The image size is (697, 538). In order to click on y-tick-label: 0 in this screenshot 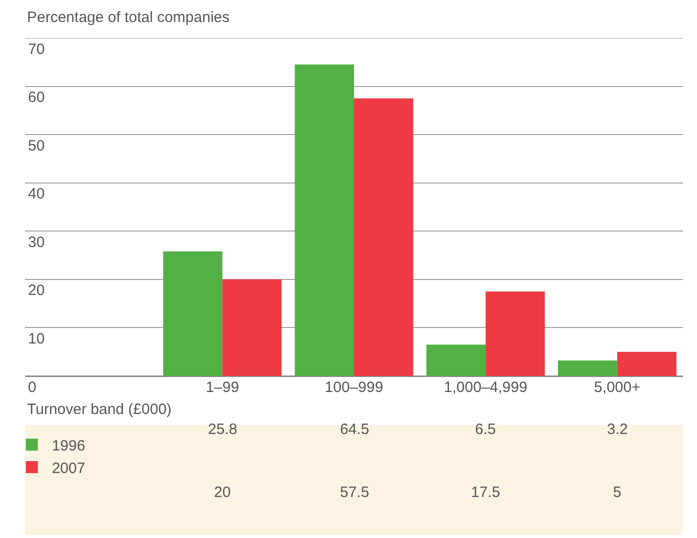, I will do `click(32, 387)`.